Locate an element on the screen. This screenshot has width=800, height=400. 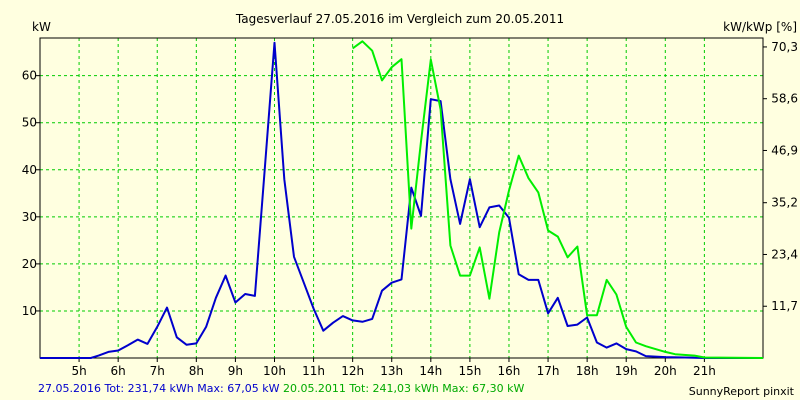
x-tick-label: 18h is located at coordinates (587, 371).